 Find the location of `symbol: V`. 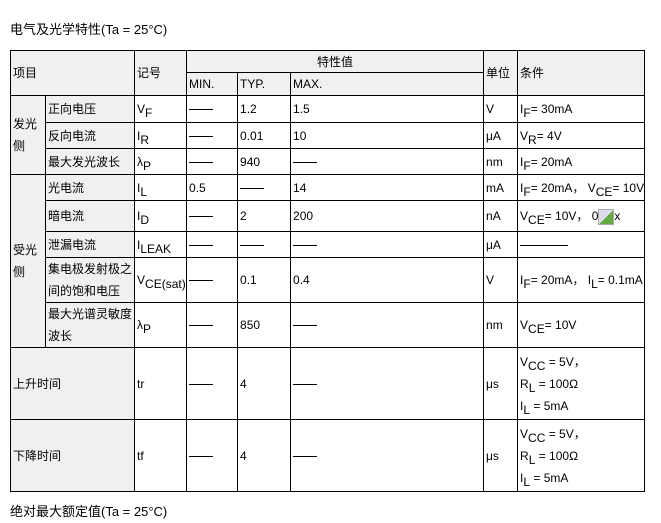

symbol: V is located at coordinates (141, 109).